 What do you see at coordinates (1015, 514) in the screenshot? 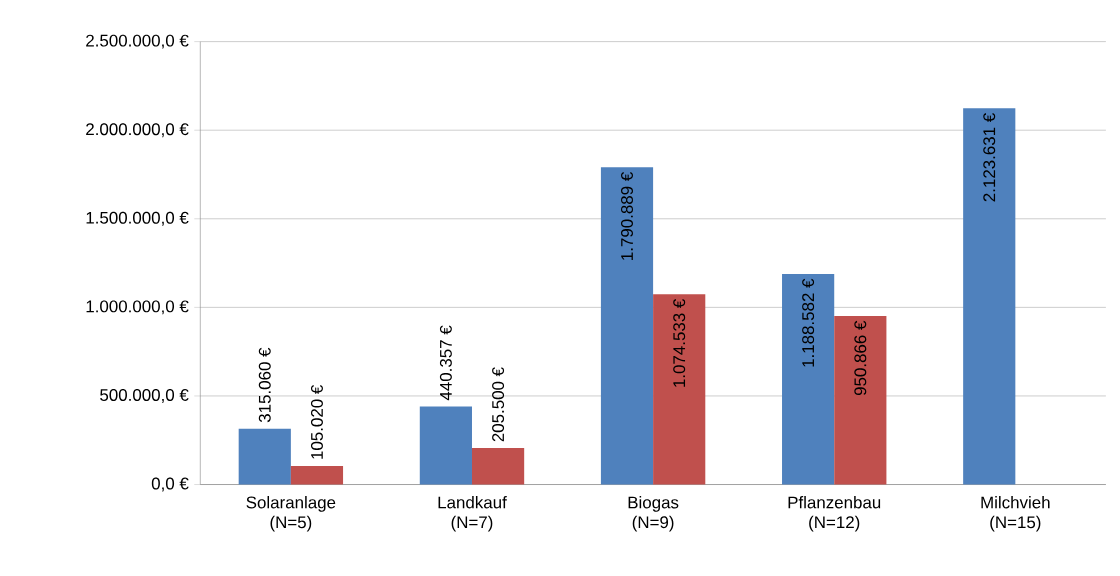
I see `x-tick-label: Milchvieh (N=15)` at bounding box center [1015, 514].